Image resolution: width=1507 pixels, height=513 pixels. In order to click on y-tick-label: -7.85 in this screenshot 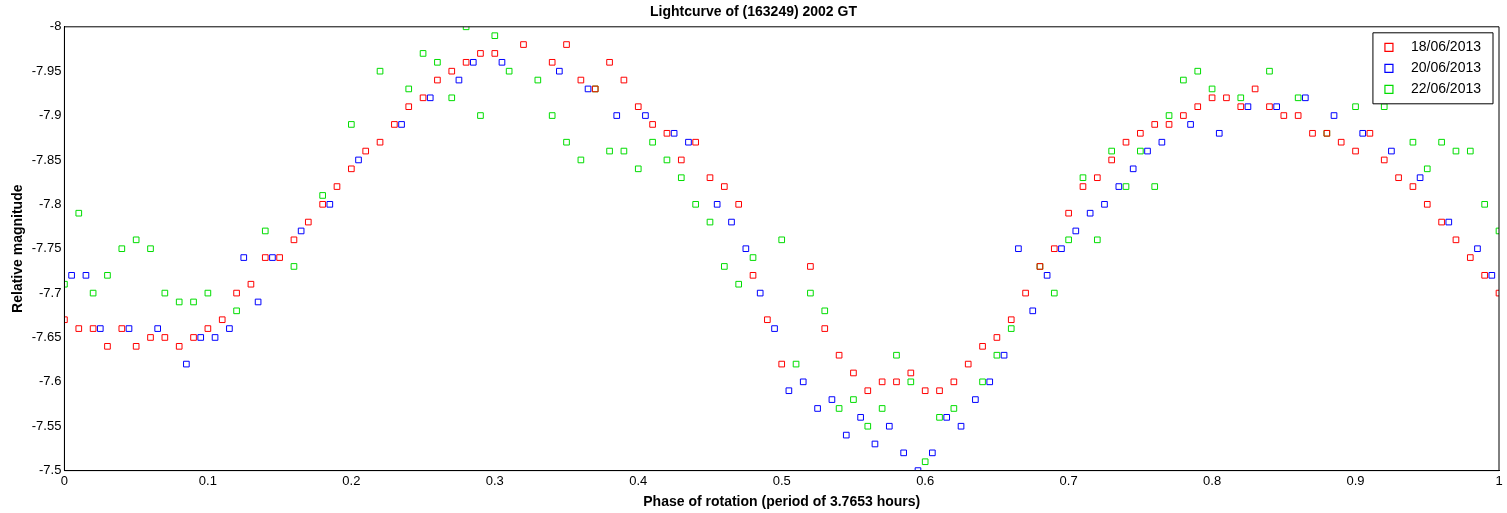, I will do `click(46, 159)`.